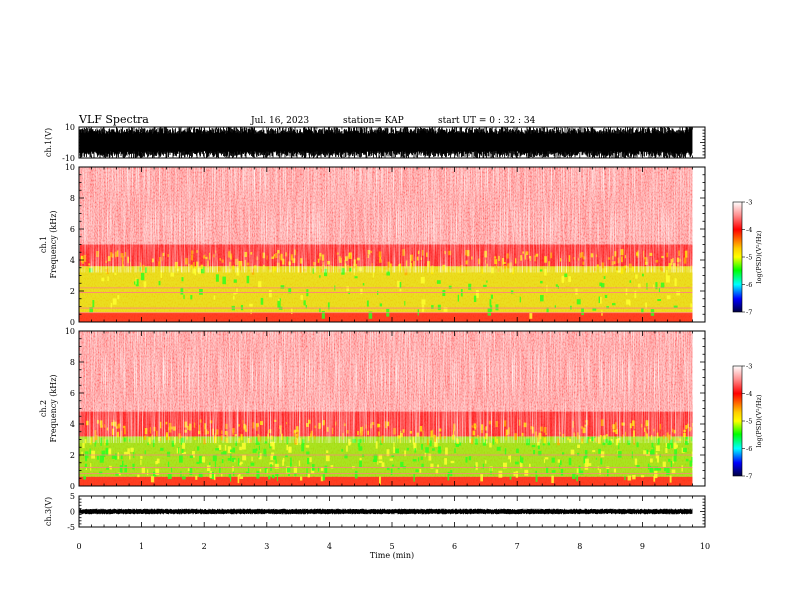  What do you see at coordinates (737, 257) in the screenshot?
I see `colorbar-gradient` at bounding box center [737, 257].